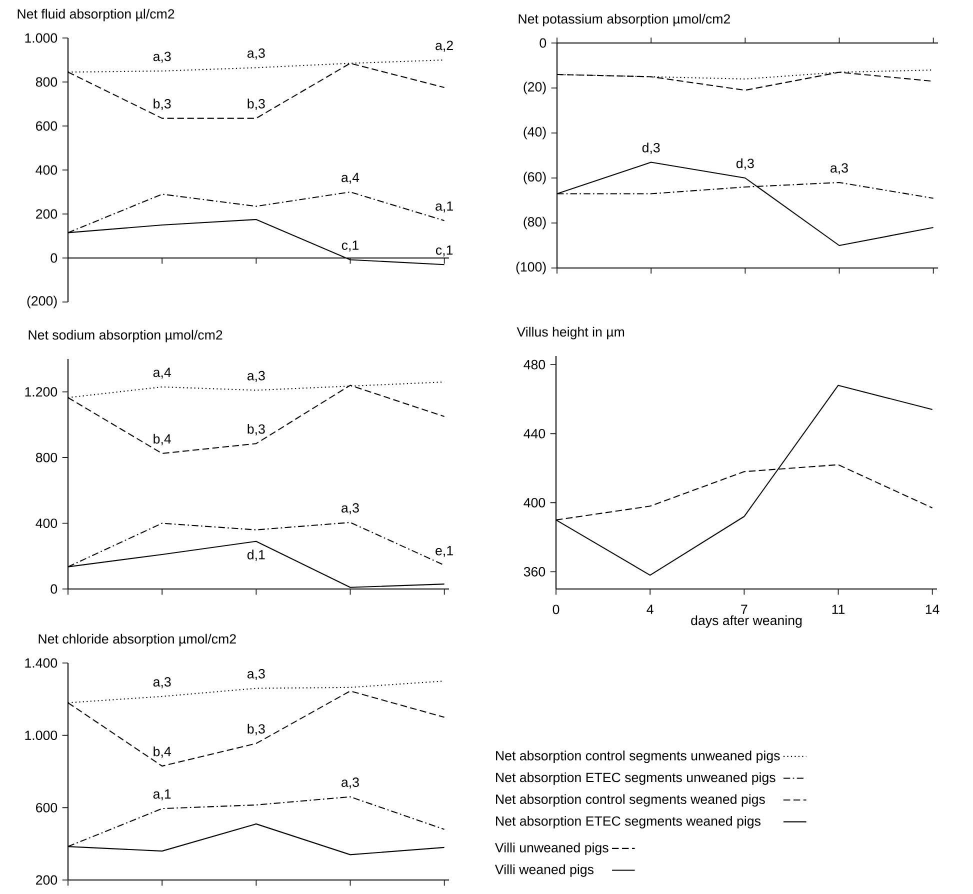 The height and width of the screenshot is (894, 973). I want to click on legend-label: Net absorption control segments weaned pigs, so click(630, 800).